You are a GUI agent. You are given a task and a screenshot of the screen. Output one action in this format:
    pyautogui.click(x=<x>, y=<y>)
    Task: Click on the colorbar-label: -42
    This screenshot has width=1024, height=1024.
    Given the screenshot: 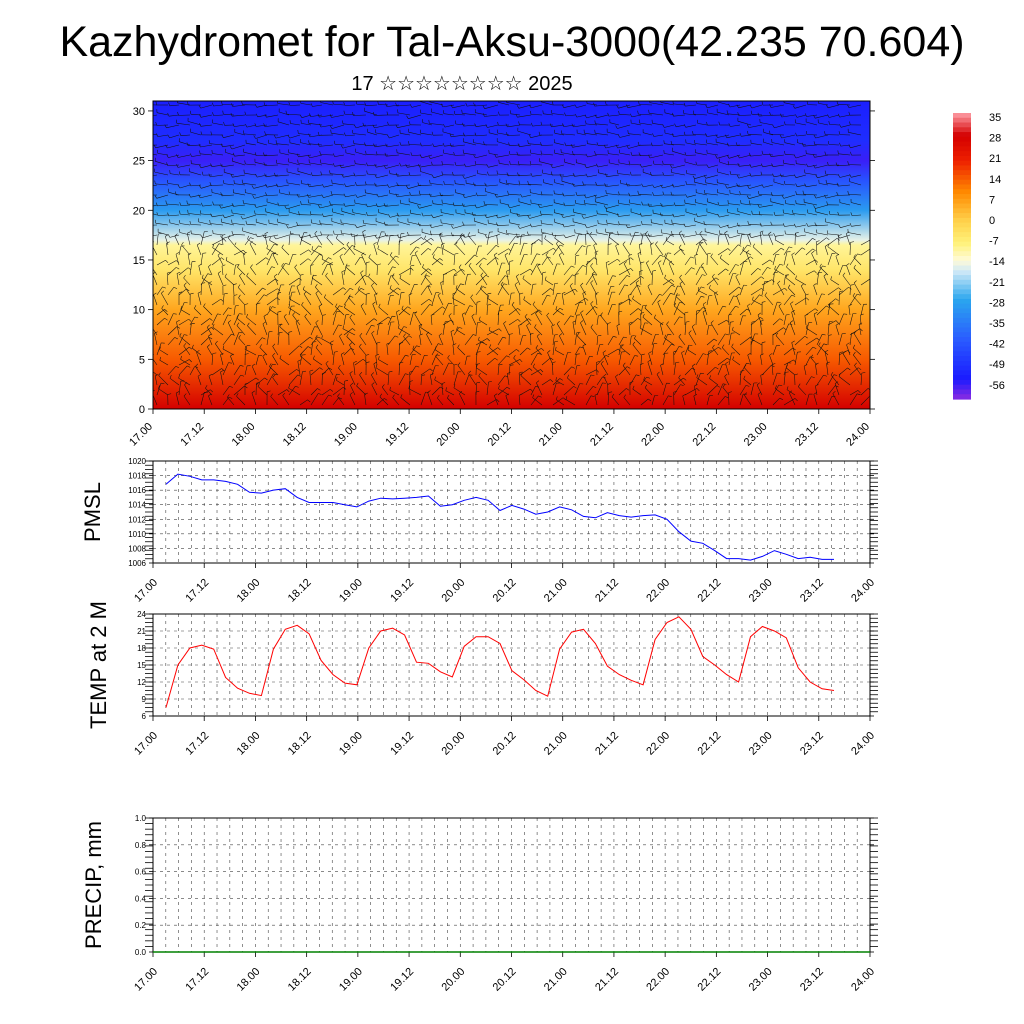 What is the action you would take?
    pyautogui.click(x=997, y=345)
    